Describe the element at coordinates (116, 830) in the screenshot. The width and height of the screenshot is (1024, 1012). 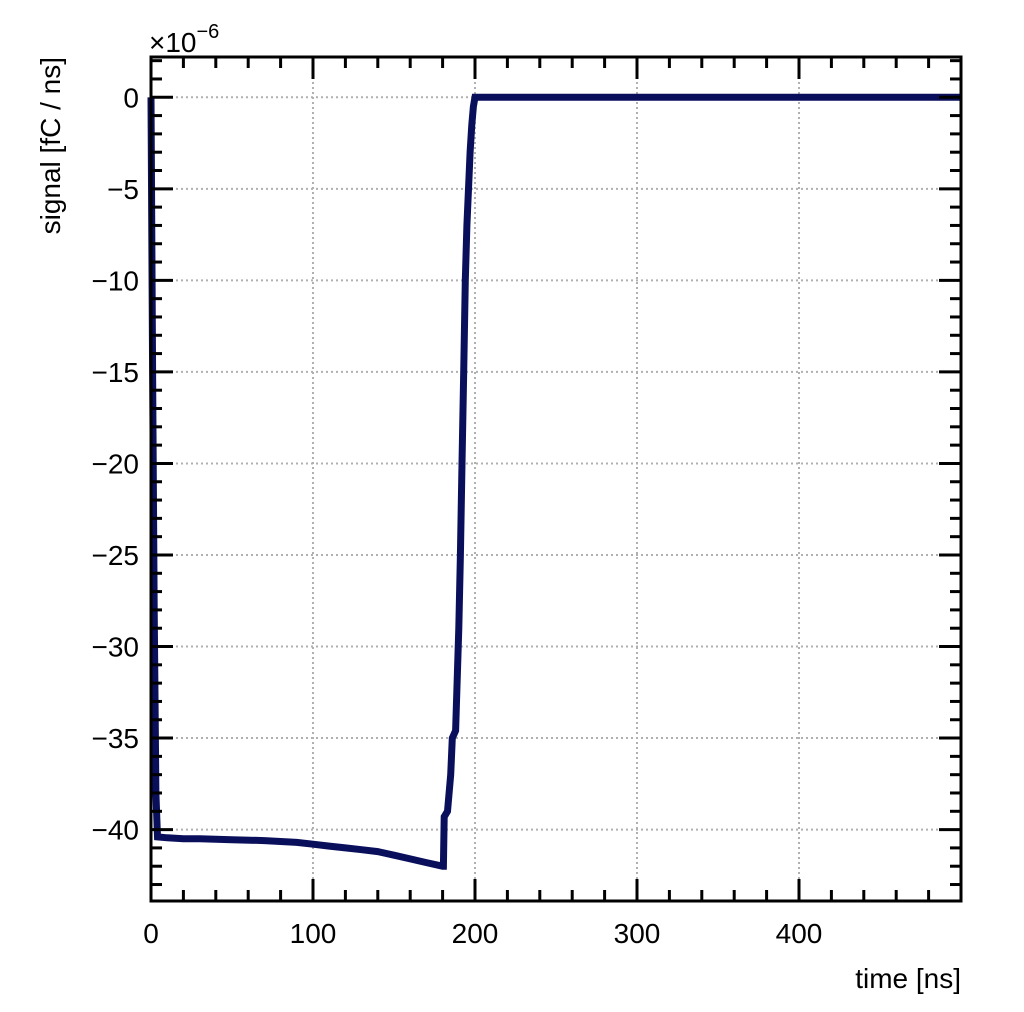
I see `y-tick-label: −40` at that location.